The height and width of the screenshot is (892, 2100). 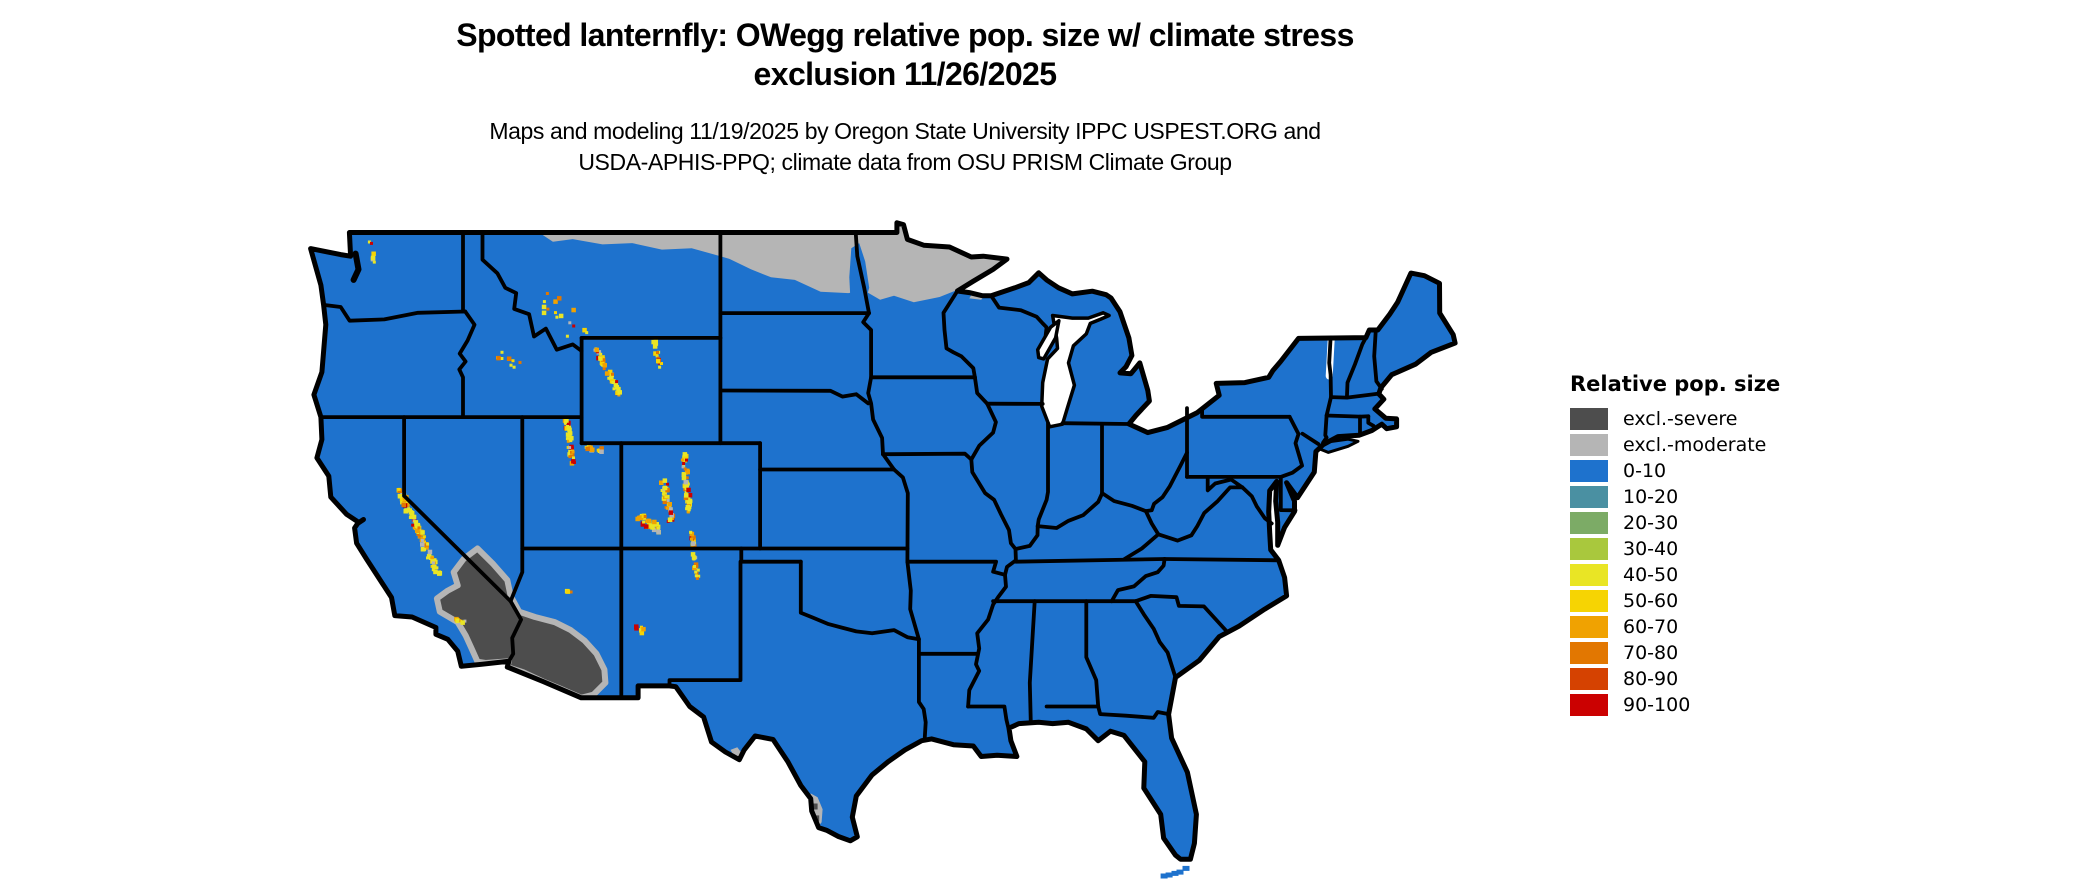 What do you see at coordinates (814, 806) in the screenshot?
I see `exclusion-severe-dot` at bounding box center [814, 806].